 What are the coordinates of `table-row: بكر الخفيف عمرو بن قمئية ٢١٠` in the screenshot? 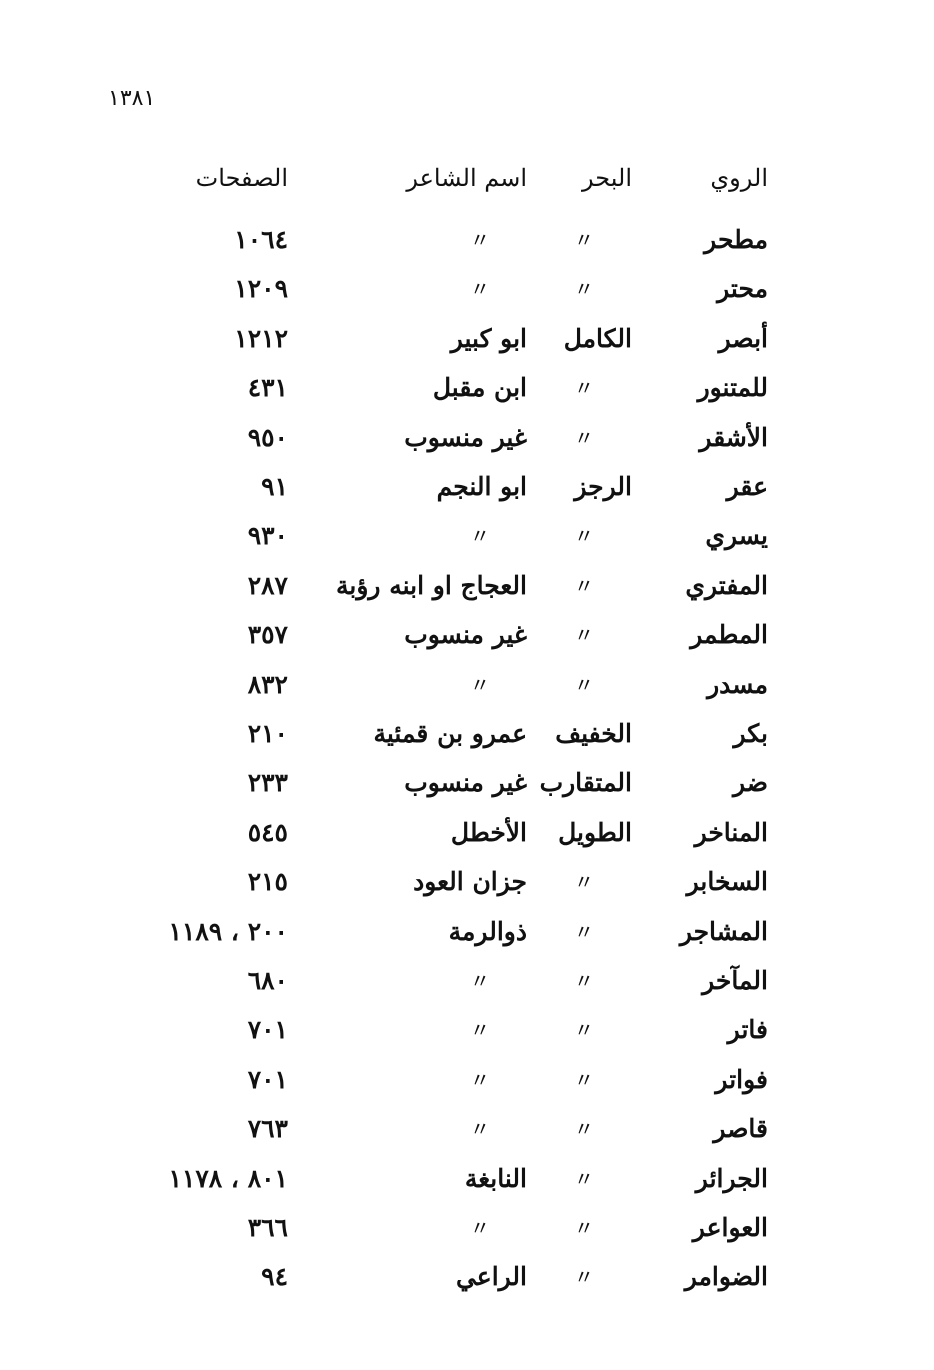 It's located at (467, 734).